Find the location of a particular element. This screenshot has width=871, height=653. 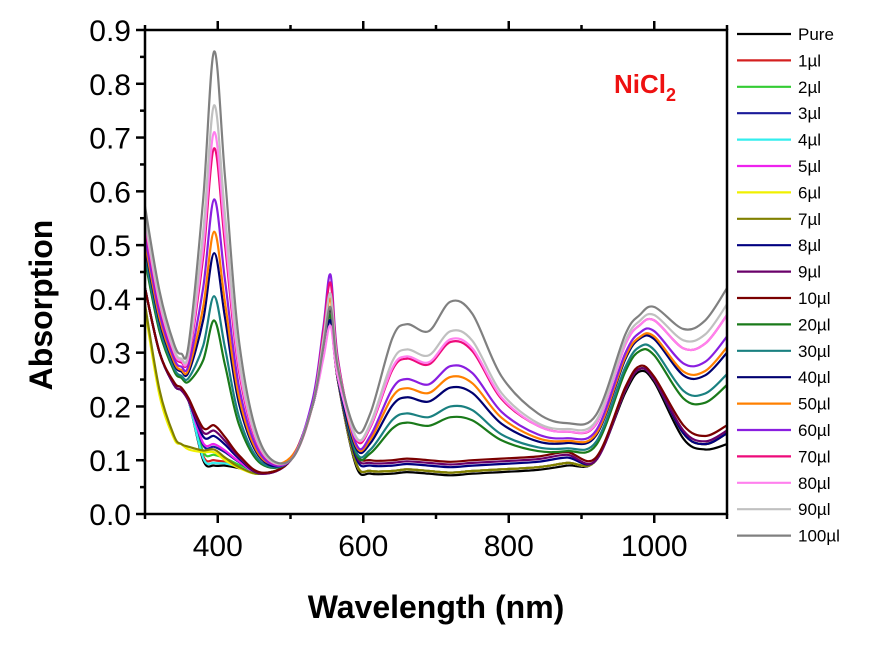

legend-label: Pure is located at coordinates (816, 34).